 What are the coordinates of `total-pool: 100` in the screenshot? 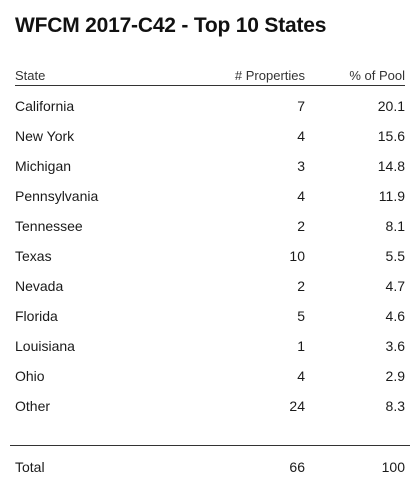 It's located at (393, 467).